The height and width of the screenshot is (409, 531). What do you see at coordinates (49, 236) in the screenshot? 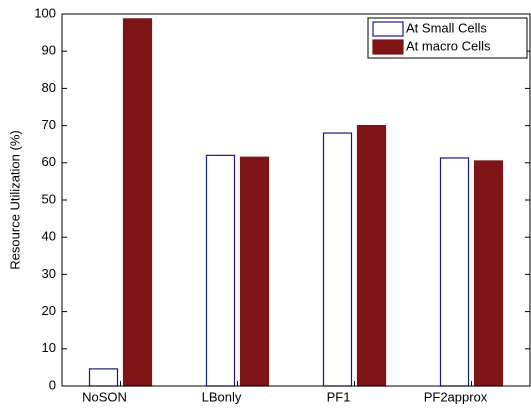
I see `y-tick-label: 40` at bounding box center [49, 236].